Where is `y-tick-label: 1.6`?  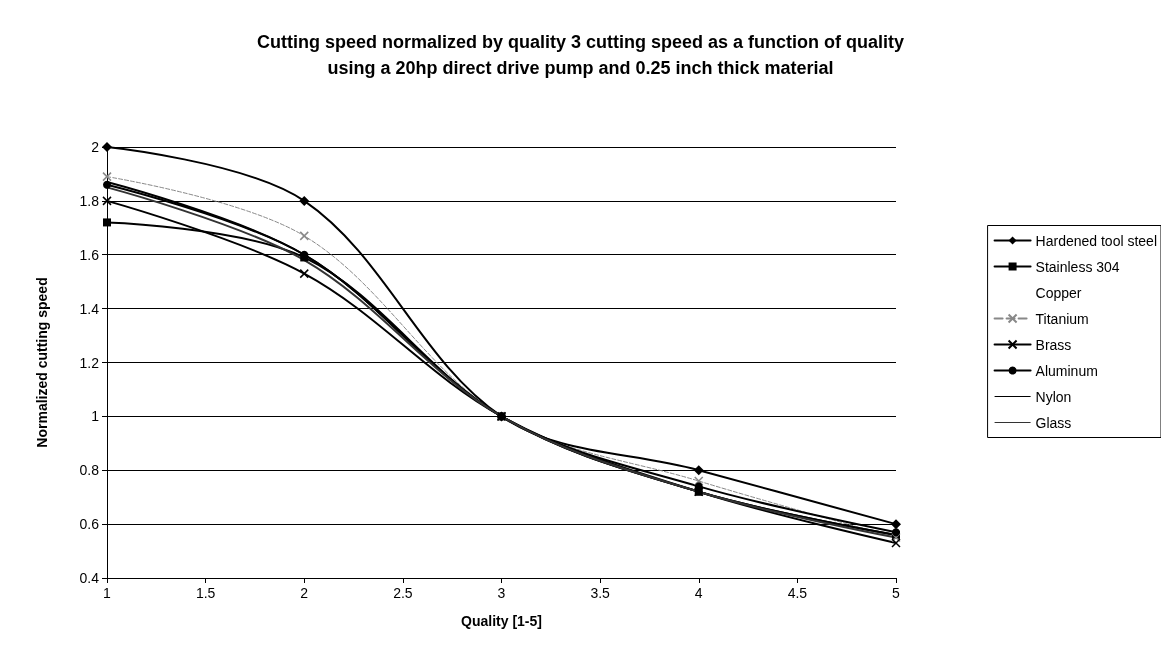 y-tick-label: 1.6 is located at coordinates (89, 254).